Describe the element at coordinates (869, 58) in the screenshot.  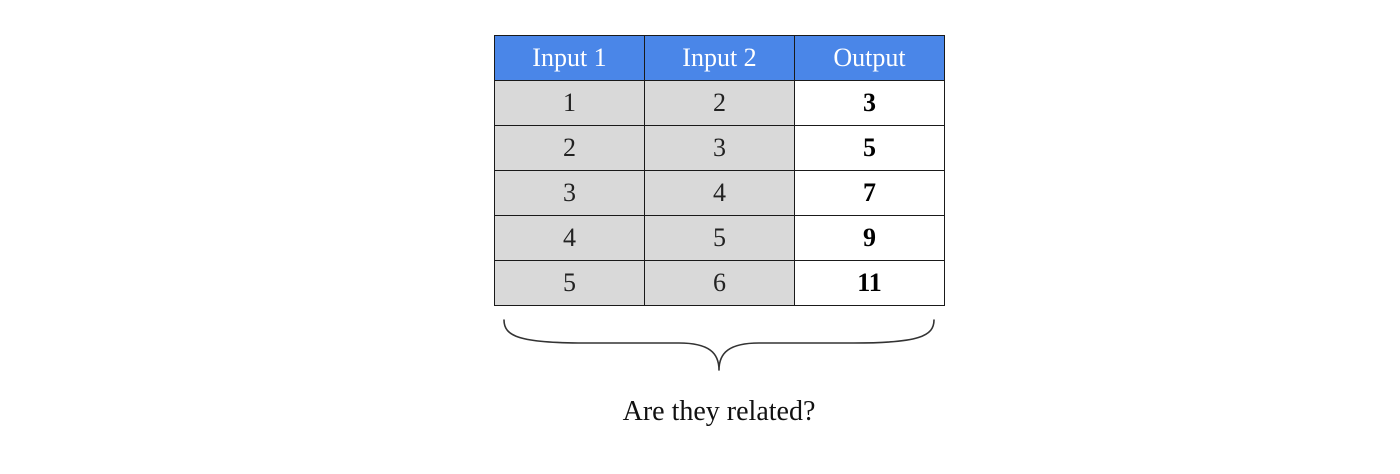
I see `header-output: Output` at that location.